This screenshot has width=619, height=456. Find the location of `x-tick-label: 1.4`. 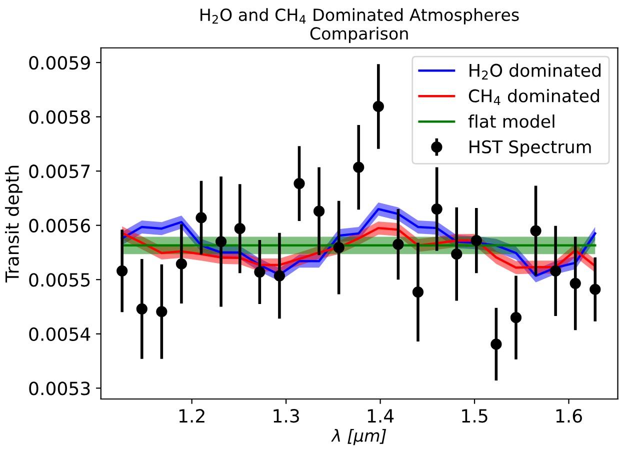

x-tick-label: 1.4 is located at coordinates (381, 415).